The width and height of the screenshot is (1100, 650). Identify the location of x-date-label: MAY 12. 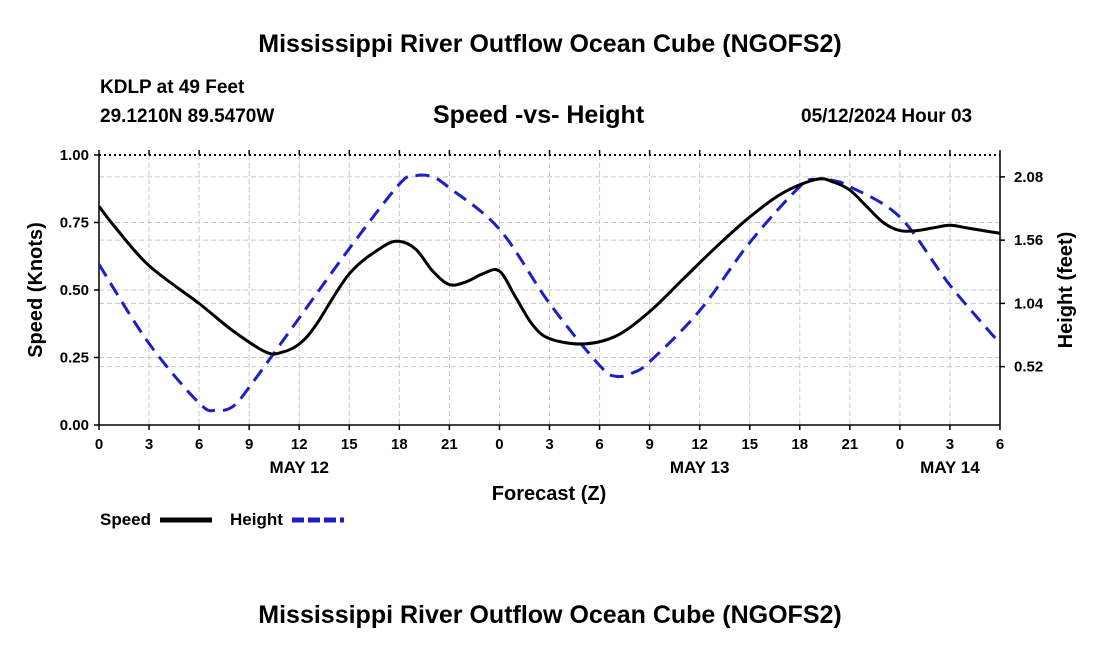
(299, 467).